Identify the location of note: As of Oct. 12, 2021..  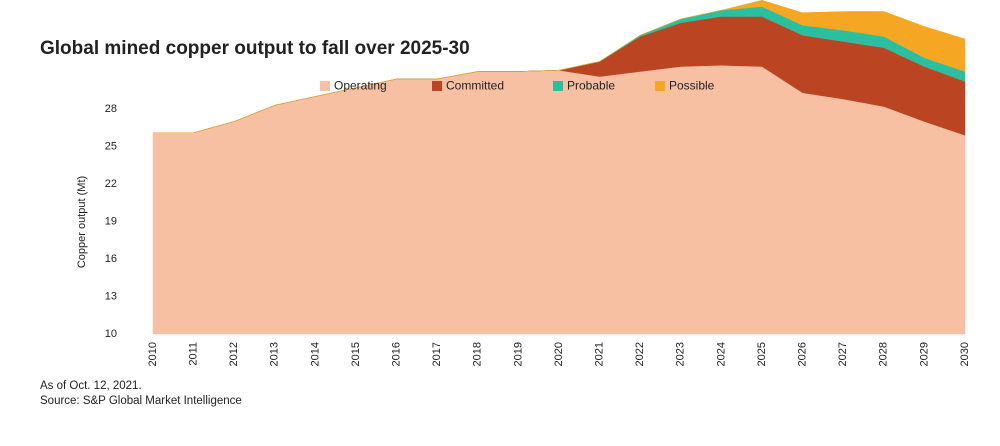
(91, 386).